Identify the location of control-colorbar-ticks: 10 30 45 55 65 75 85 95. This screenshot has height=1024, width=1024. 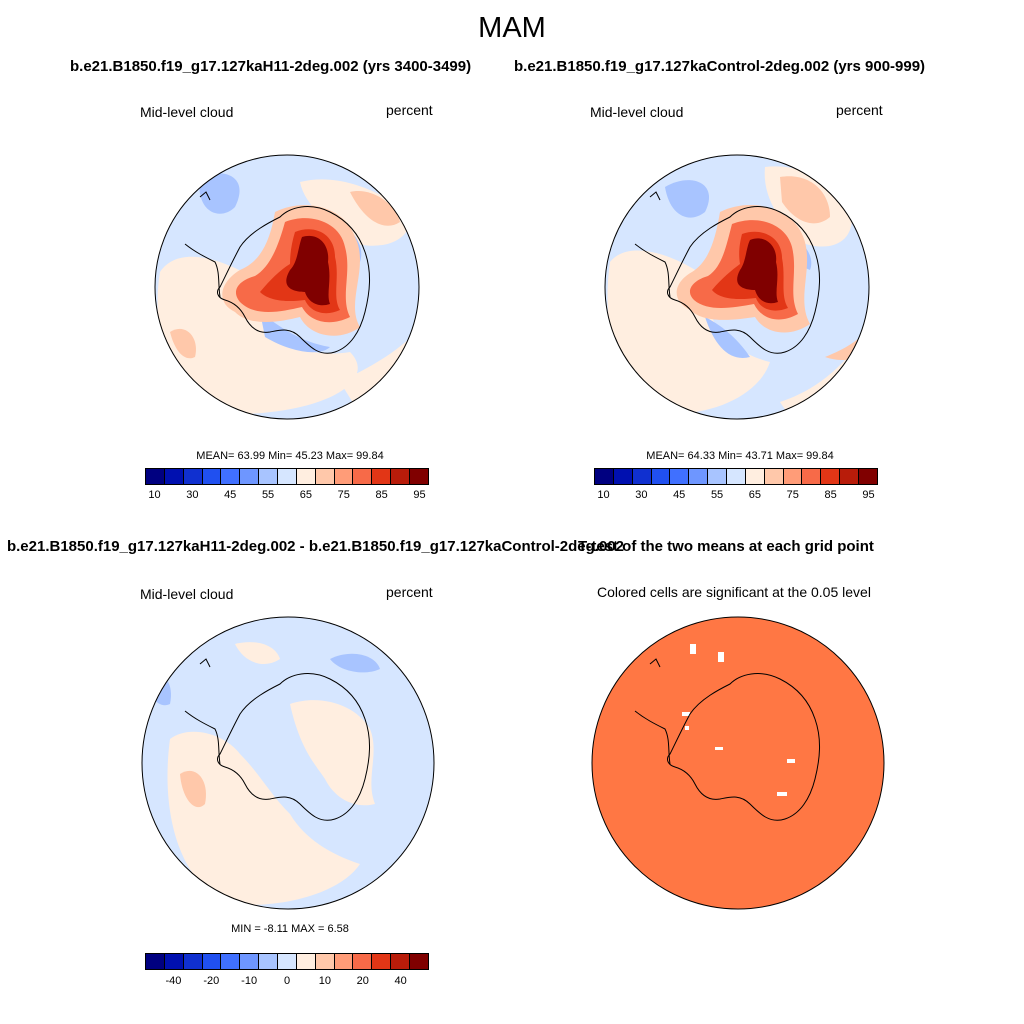
(736, 496).